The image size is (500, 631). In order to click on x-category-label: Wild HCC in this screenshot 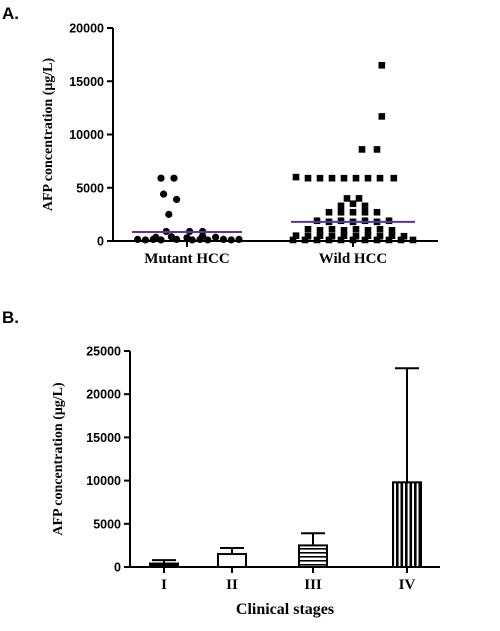, I will do `click(353, 259)`.